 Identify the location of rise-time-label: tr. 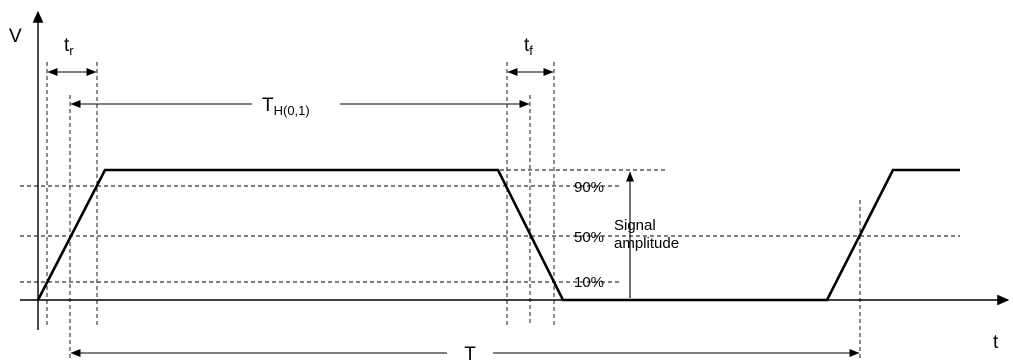
(69, 46).